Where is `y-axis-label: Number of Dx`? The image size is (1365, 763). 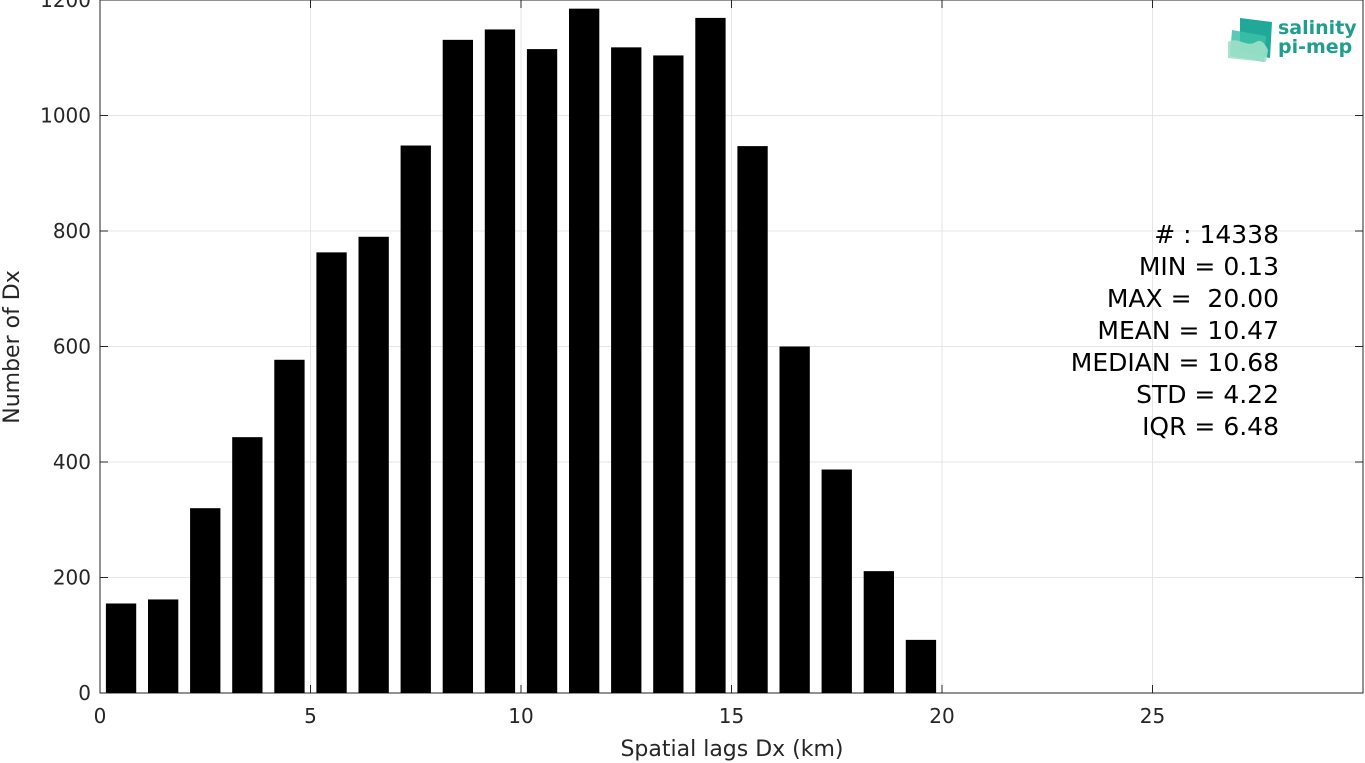
y-axis-label: Number of Dx is located at coordinates (12, 347).